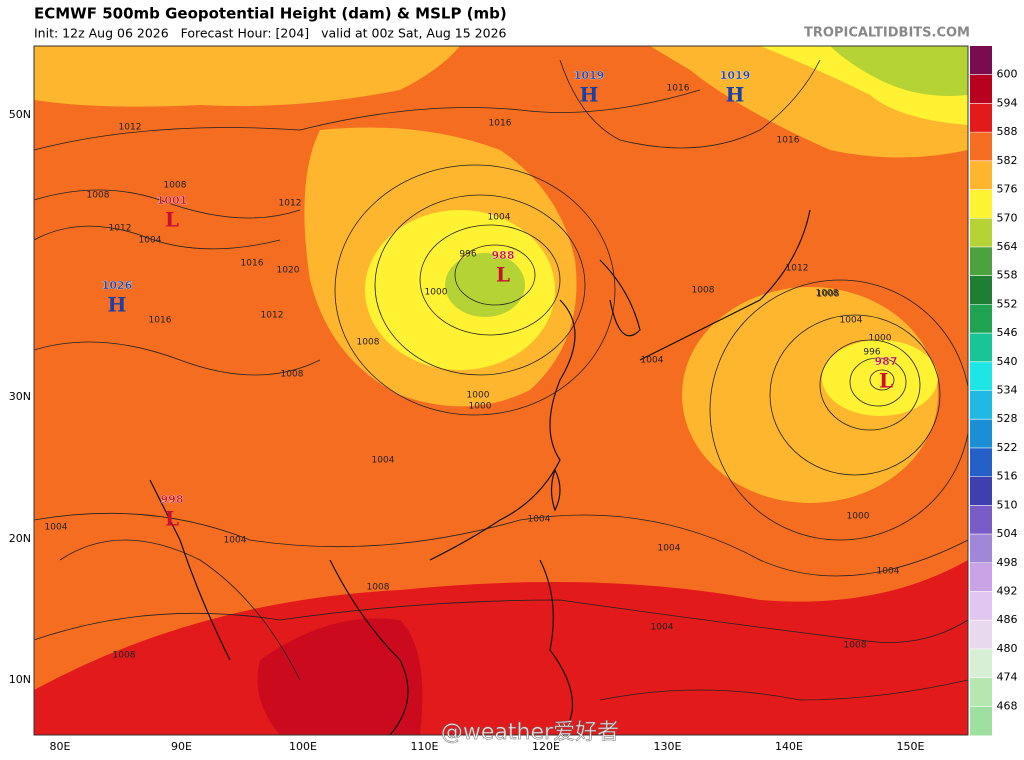 This screenshot has height=760, width=1024. I want to click on colorbar-label: 474, so click(1007, 677).